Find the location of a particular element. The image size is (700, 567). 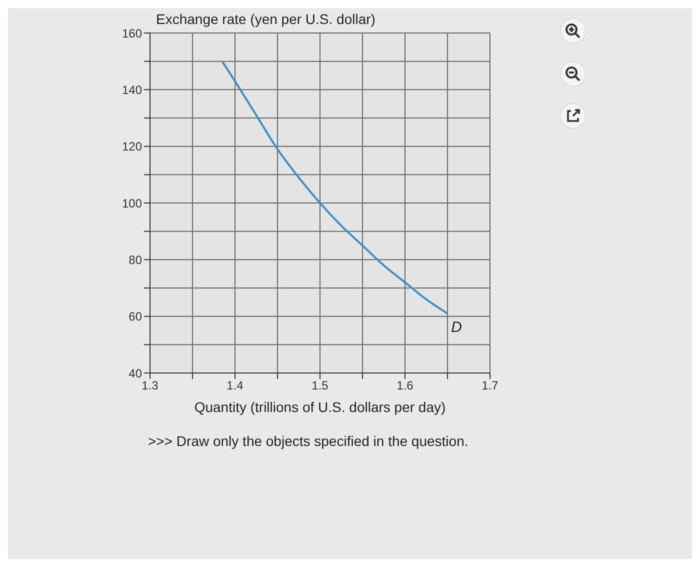

y-tick-label: 140 is located at coordinates (132, 89).